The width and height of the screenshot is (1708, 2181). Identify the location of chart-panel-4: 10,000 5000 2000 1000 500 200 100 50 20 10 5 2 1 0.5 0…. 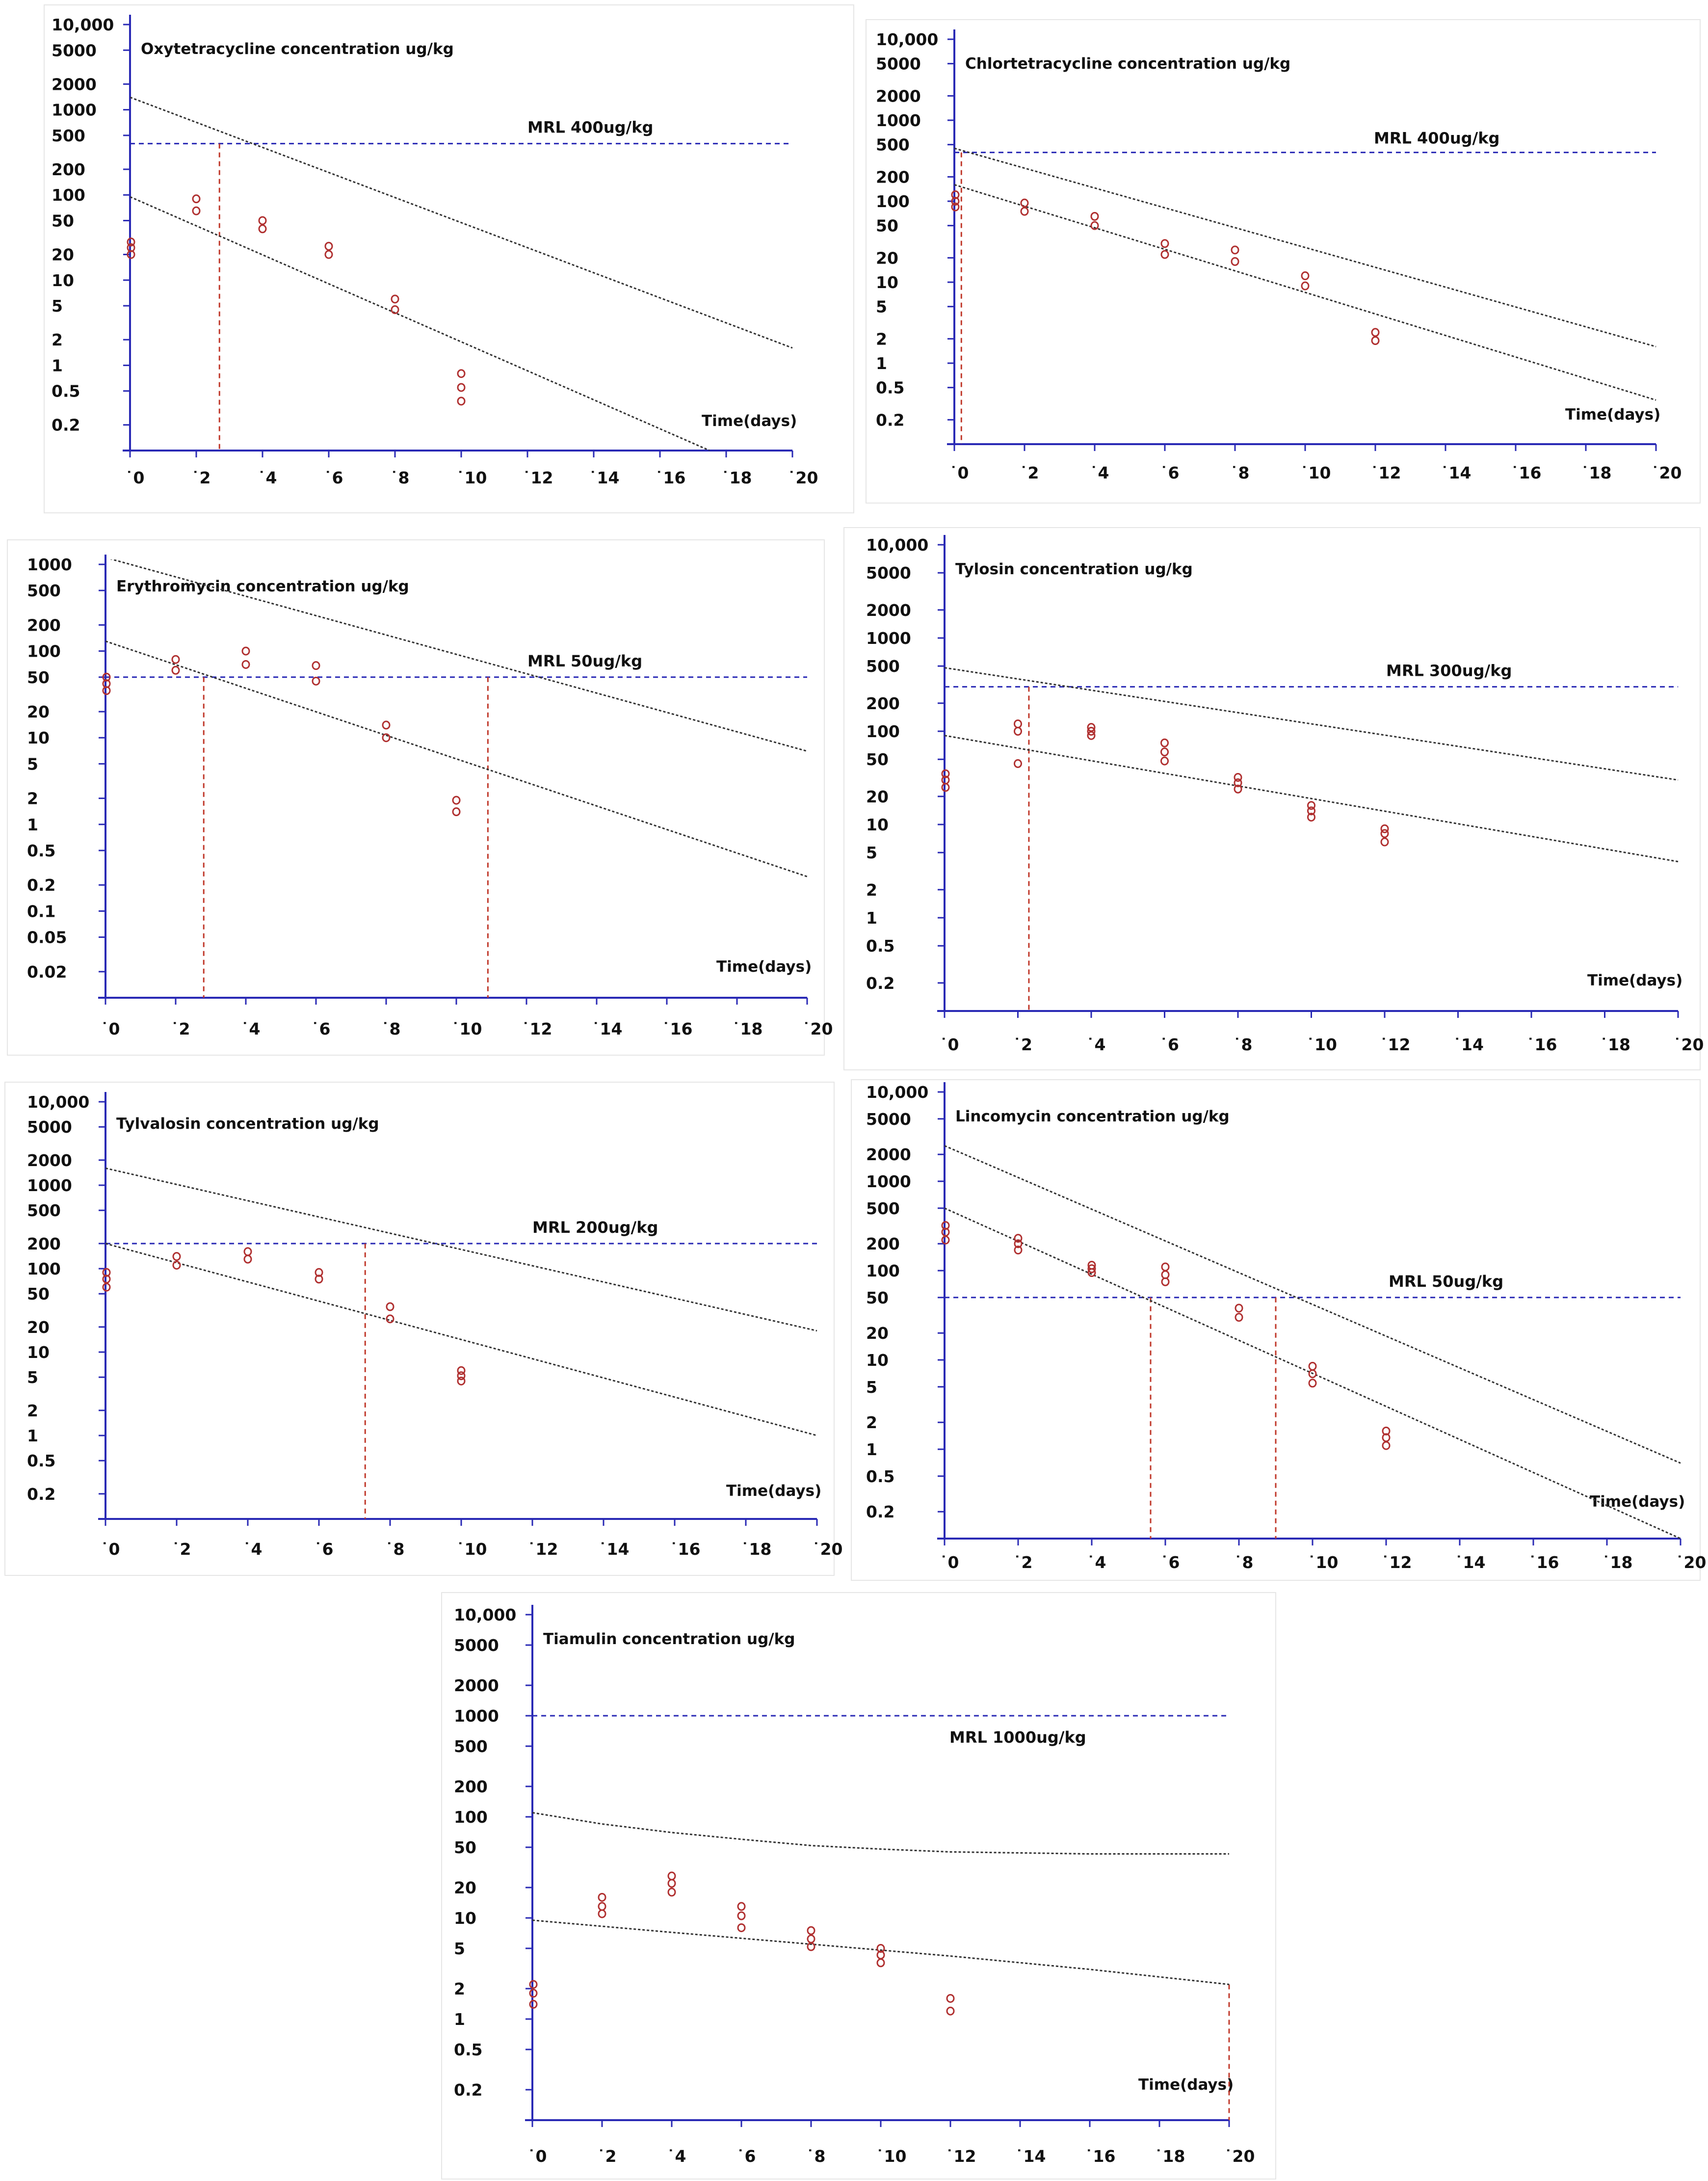
(1273, 798).